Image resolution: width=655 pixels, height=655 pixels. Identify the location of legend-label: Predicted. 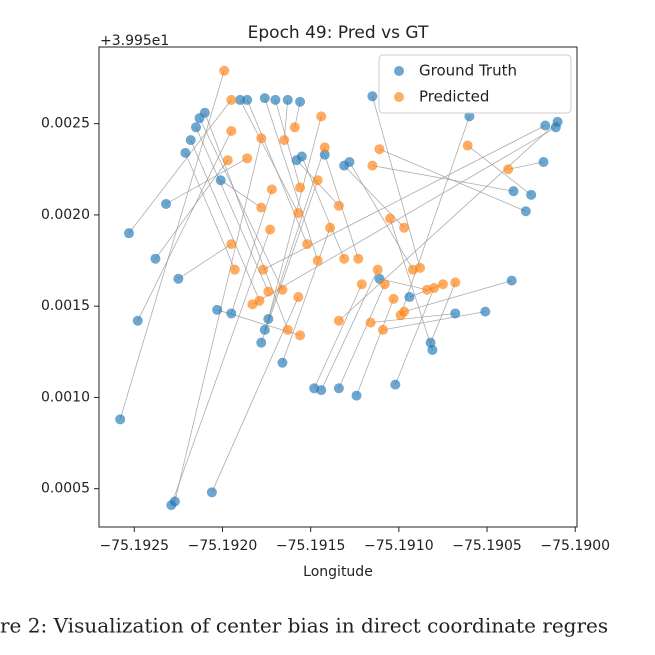
(454, 97).